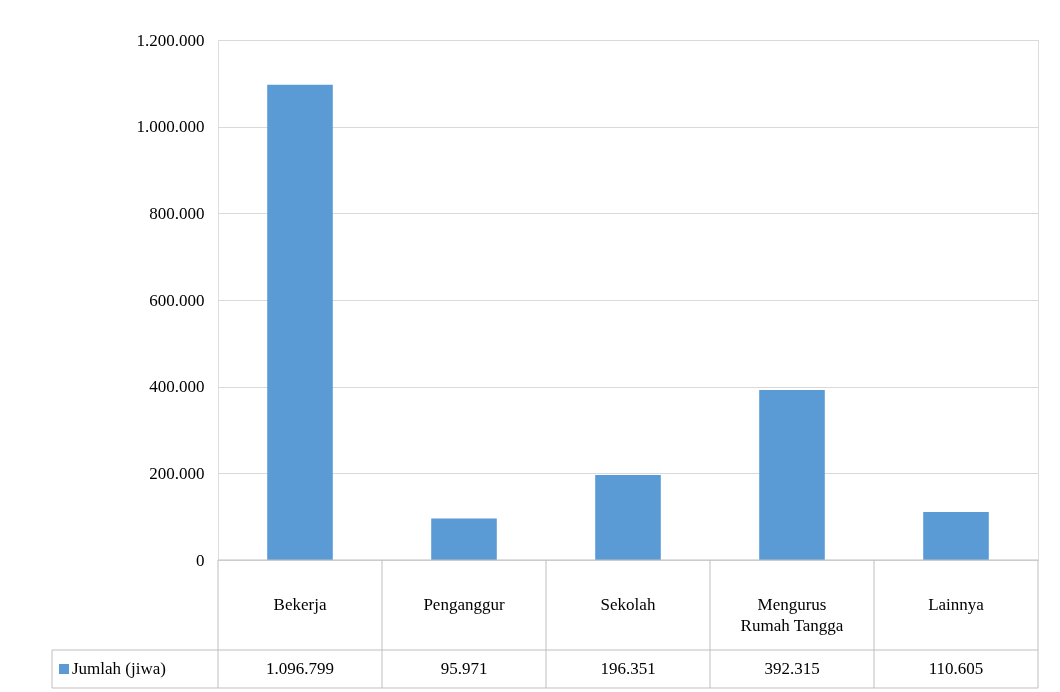 The width and height of the screenshot is (1060, 692). Describe the element at coordinates (464, 668) in the screenshot. I see `data-label: 95.971` at that location.